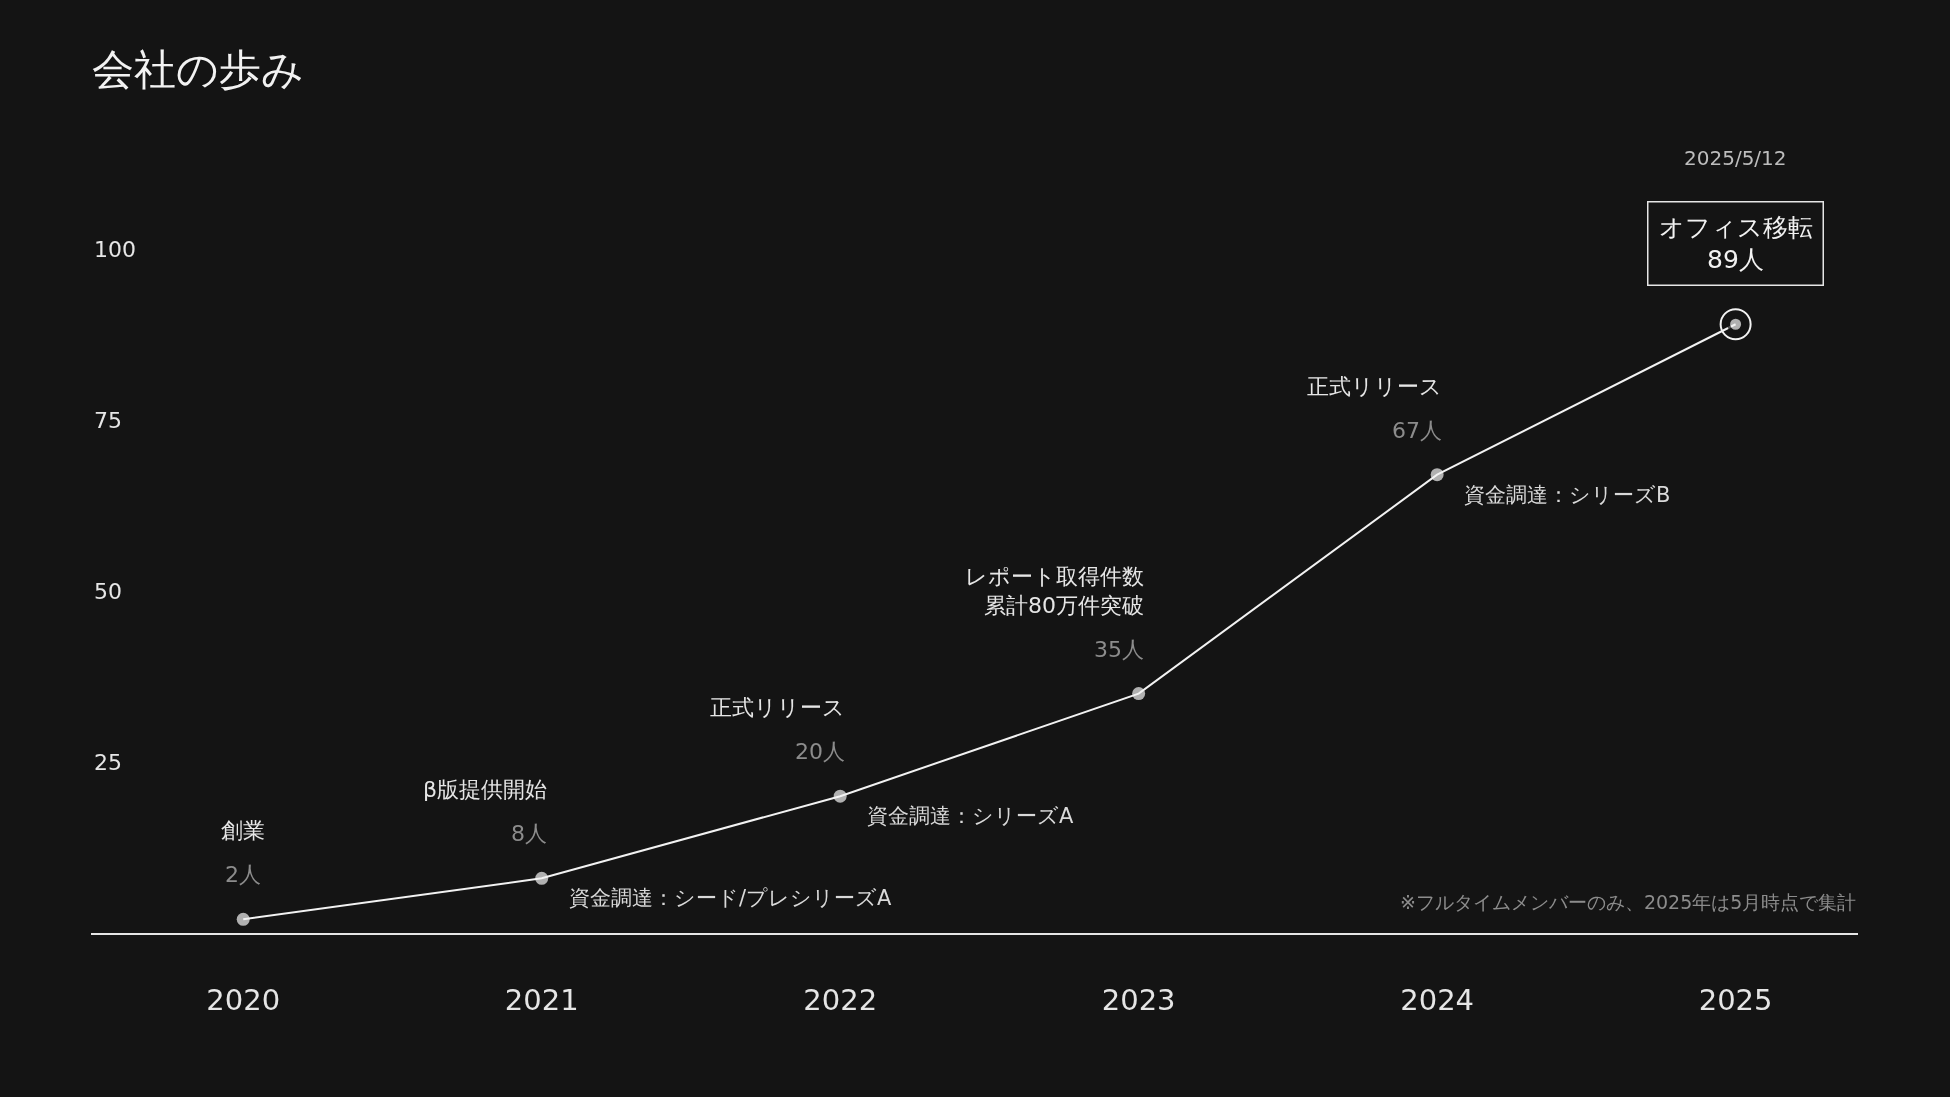 The height and width of the screenshot is (1097, 1950). I want to click on y-tick-label: 75, so click(108, 420).